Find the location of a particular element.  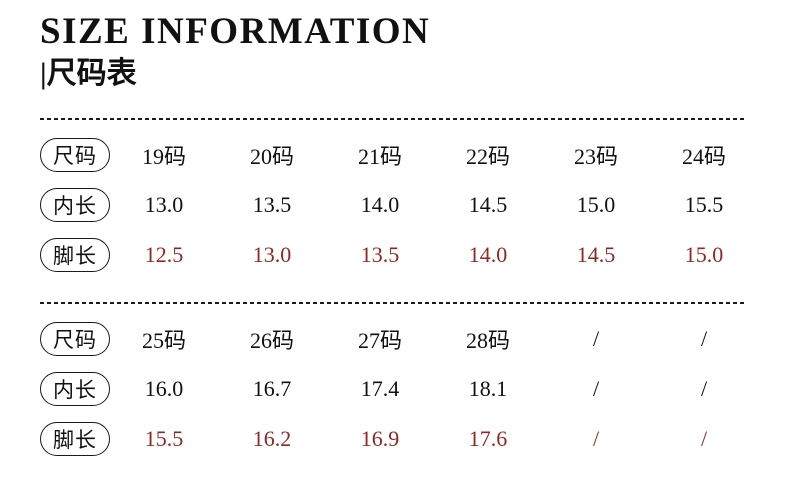

table-row-foot-length: 脚长 15.5 16.2 16.9 17.6 / / is located at coordinates (415, 439).